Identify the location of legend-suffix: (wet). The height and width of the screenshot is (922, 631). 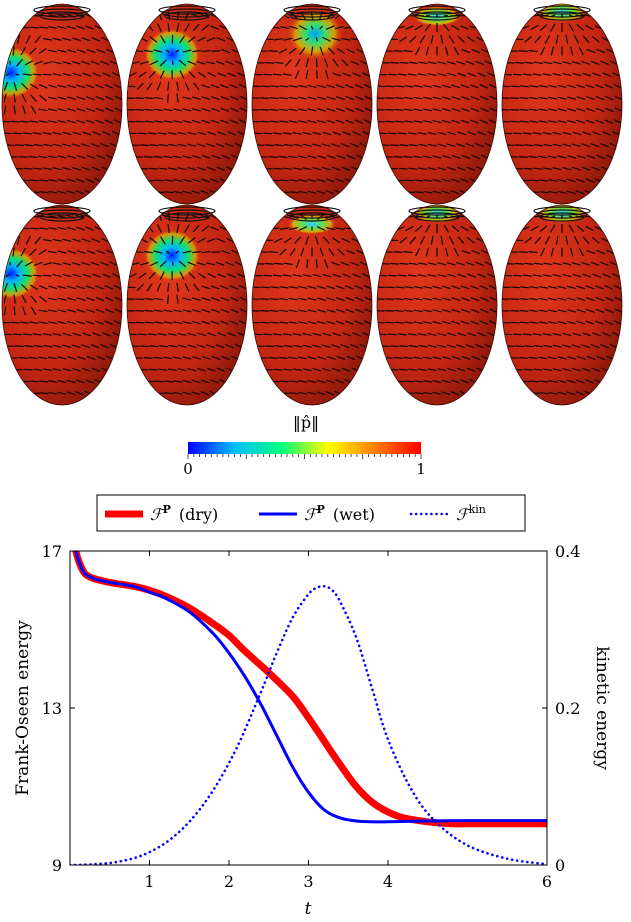
(354, 514).